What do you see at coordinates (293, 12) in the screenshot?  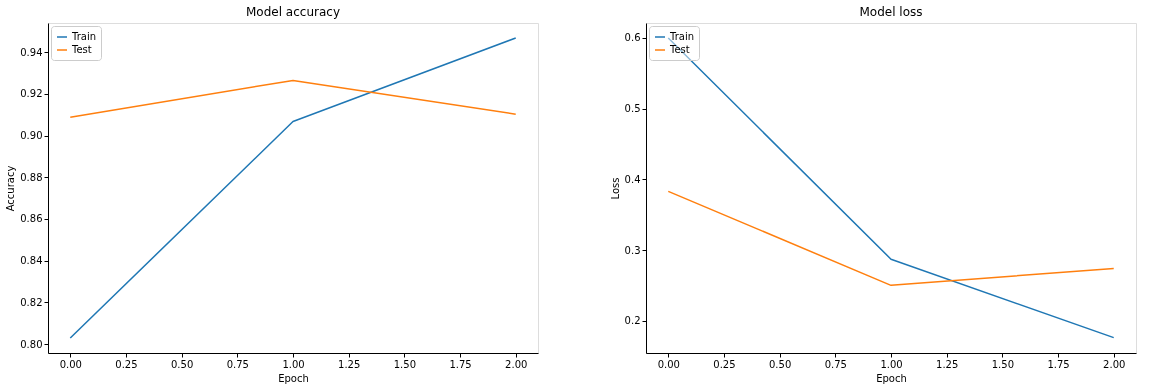 I see `chart-title: Model accuracy` at bounding box center [293, 12].